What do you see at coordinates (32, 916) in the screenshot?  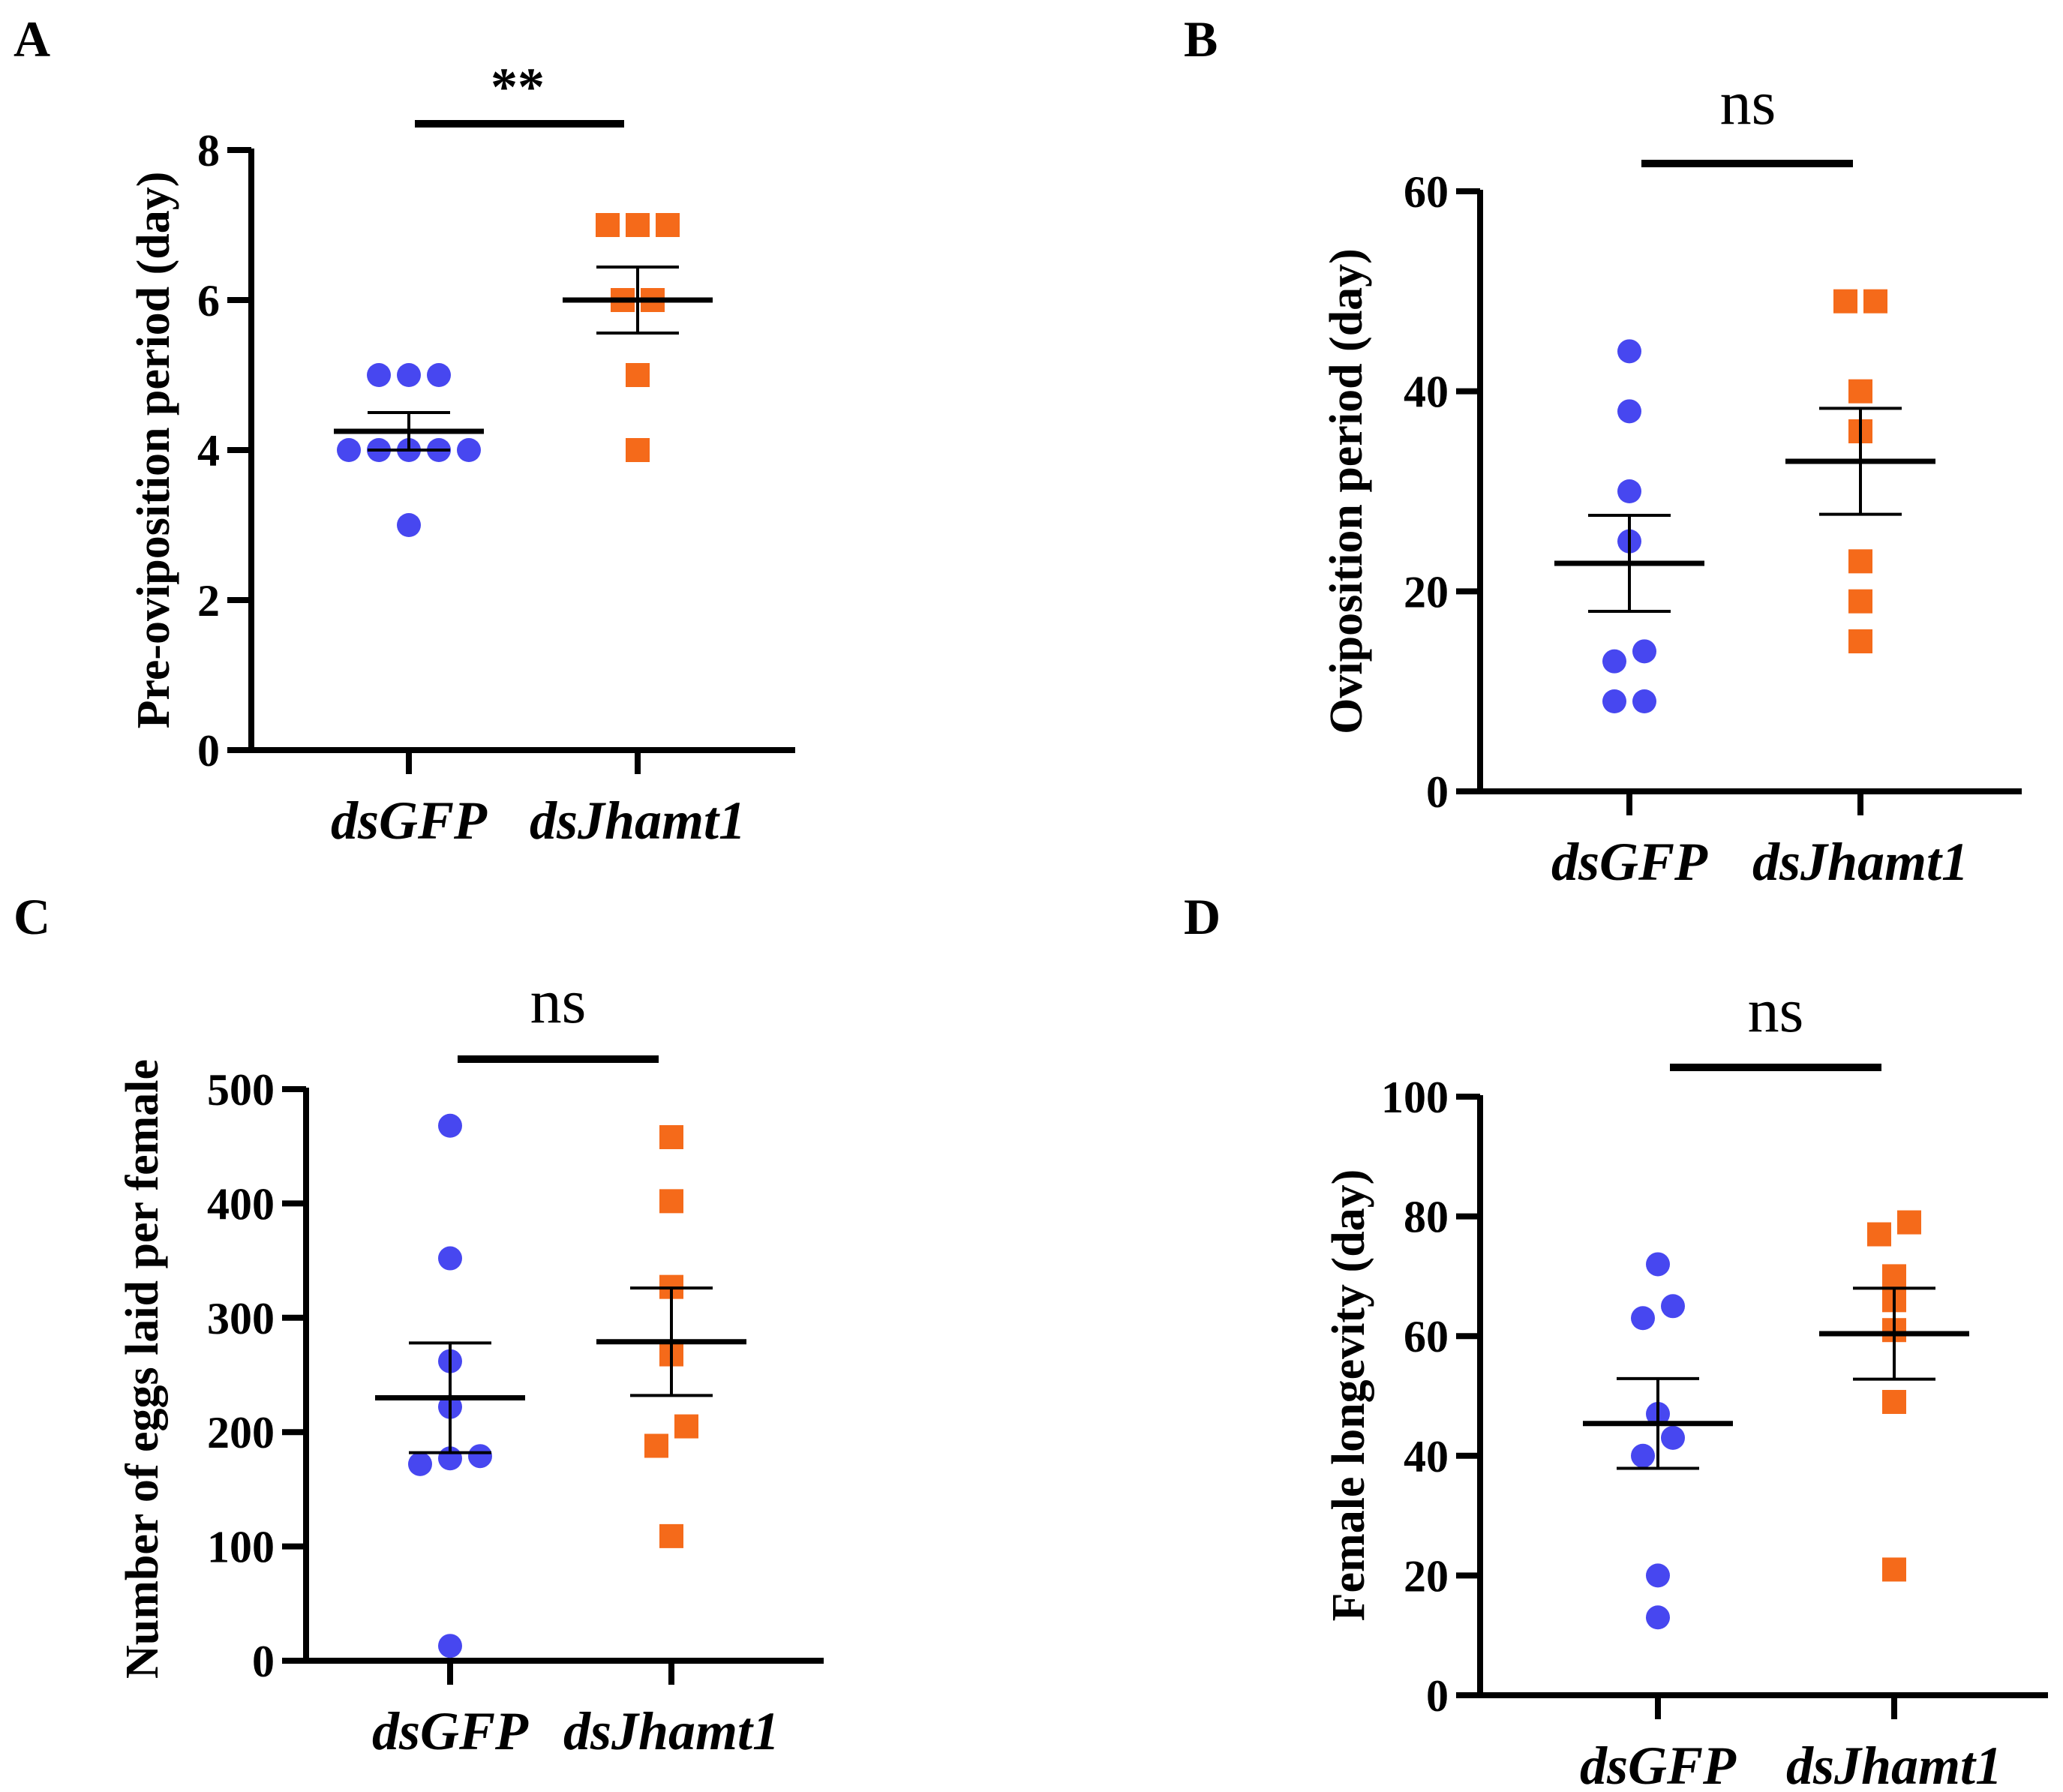 I see `panel-letter: C` at bounding box center [32, 916].